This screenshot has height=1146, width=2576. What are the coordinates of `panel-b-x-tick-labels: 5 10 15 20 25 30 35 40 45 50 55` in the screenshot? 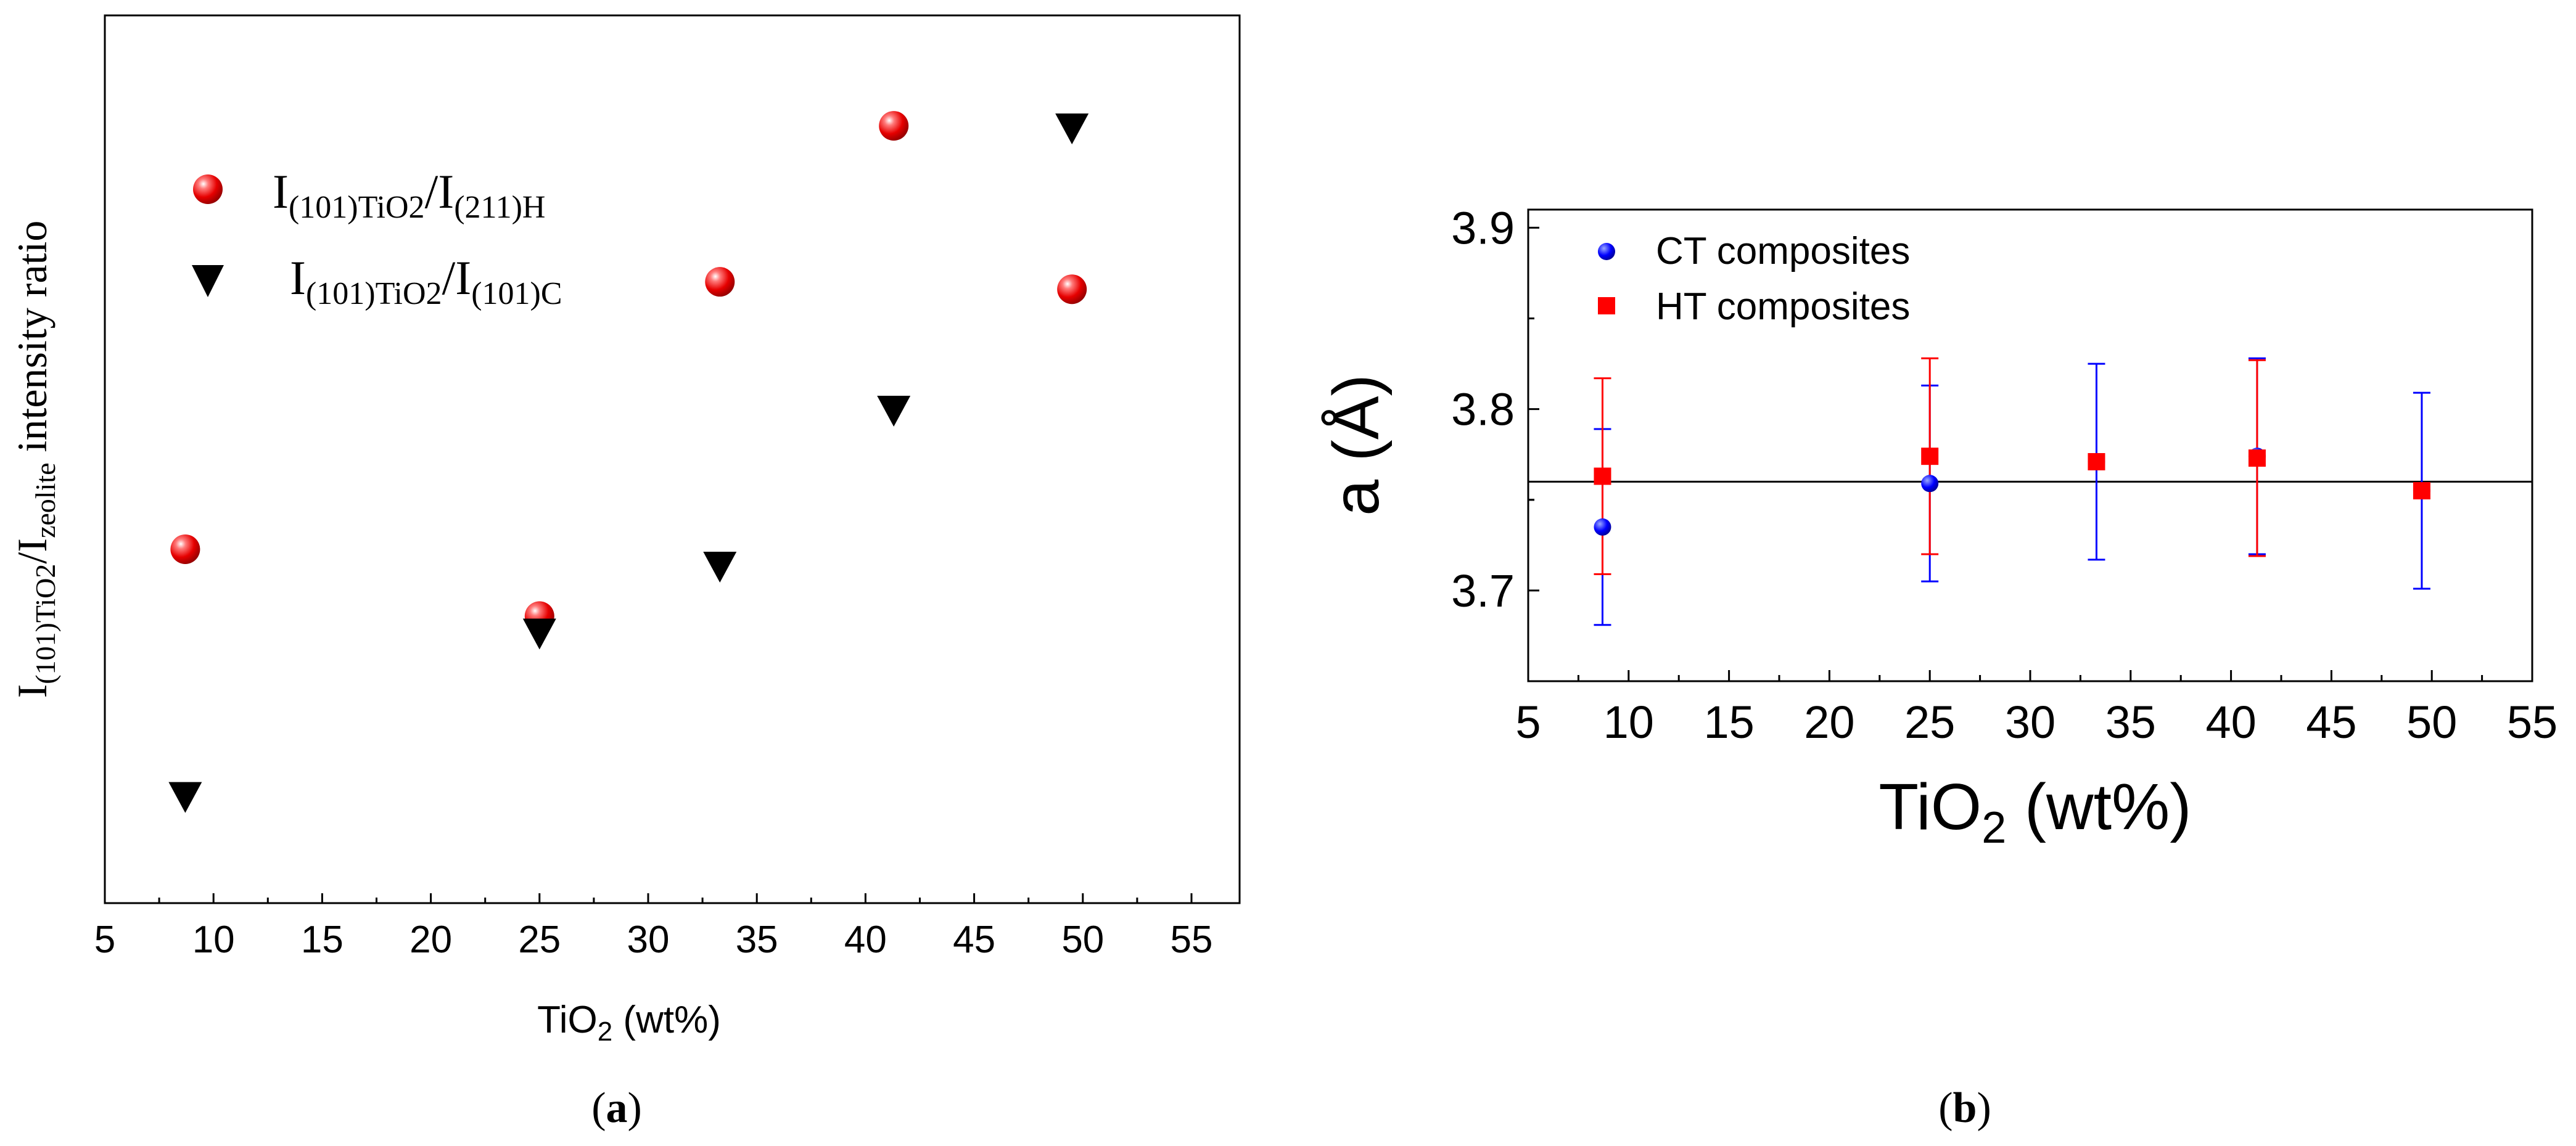 It's located at (2036, 722).